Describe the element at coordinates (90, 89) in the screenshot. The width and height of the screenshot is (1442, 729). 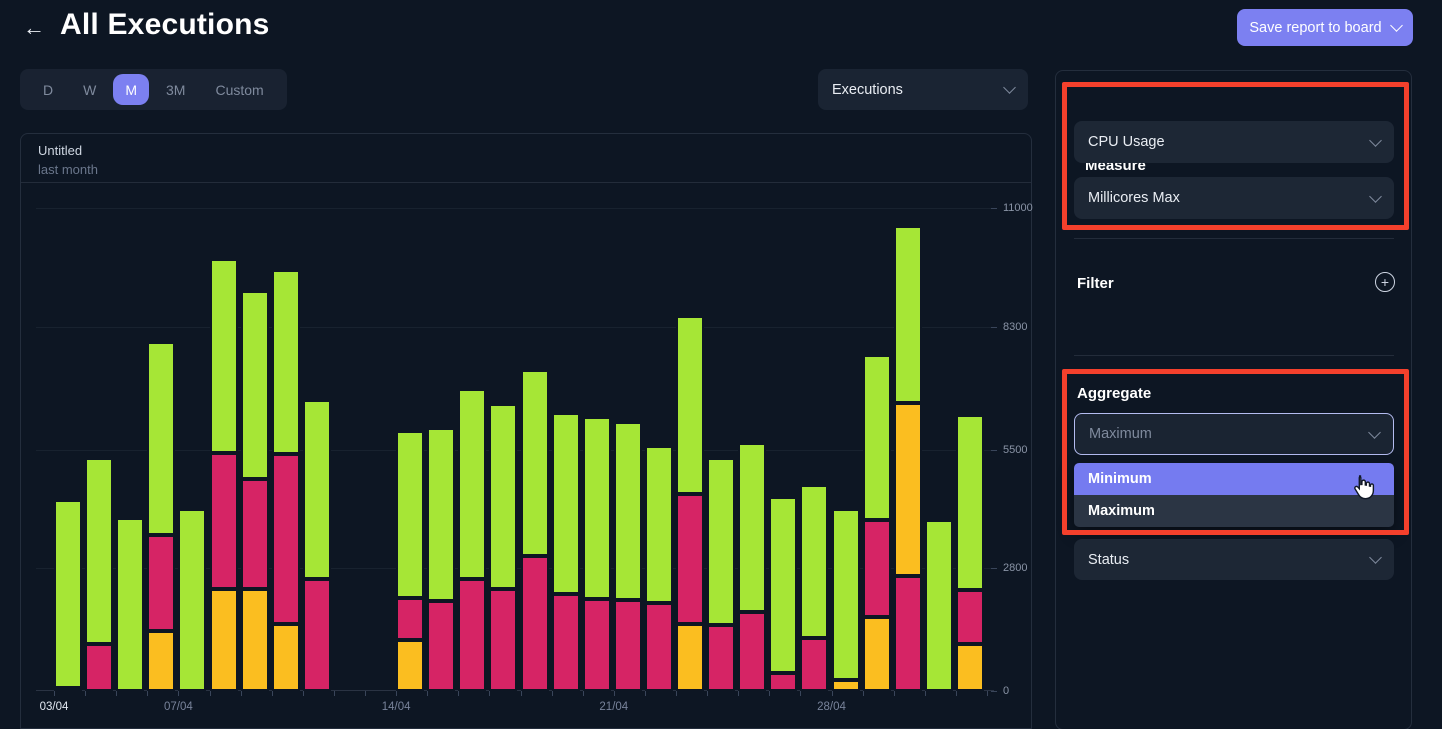
I see `tab-w: W` at that location.